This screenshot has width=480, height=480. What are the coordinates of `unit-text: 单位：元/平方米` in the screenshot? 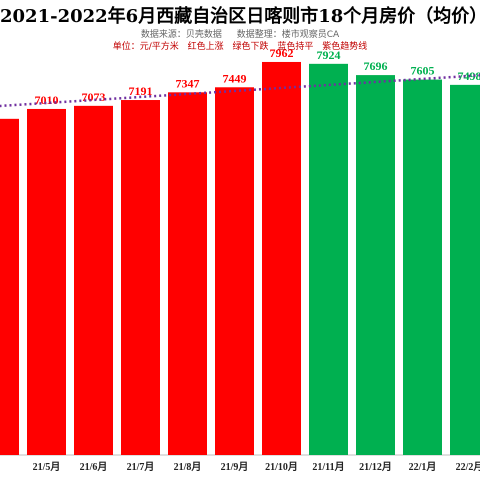 It's located at (145, 47).